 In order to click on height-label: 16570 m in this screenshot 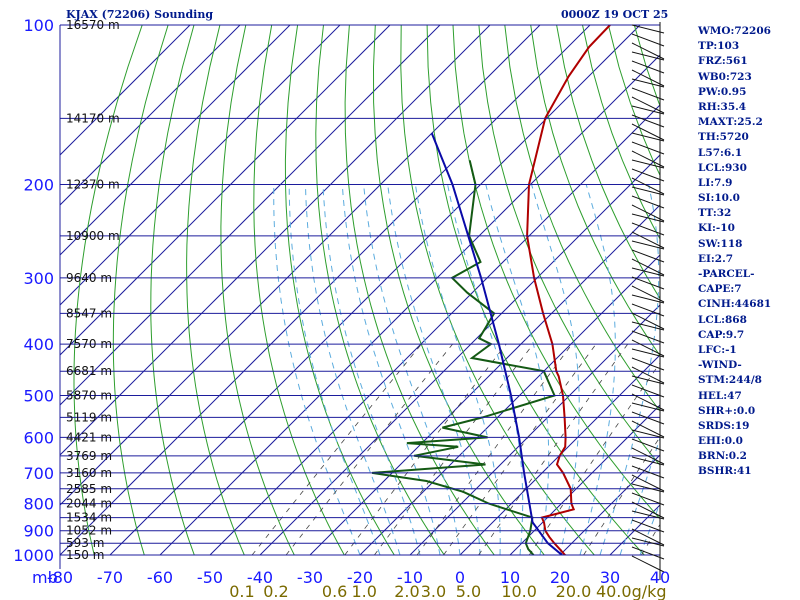, I will do `click(93, 25)`.